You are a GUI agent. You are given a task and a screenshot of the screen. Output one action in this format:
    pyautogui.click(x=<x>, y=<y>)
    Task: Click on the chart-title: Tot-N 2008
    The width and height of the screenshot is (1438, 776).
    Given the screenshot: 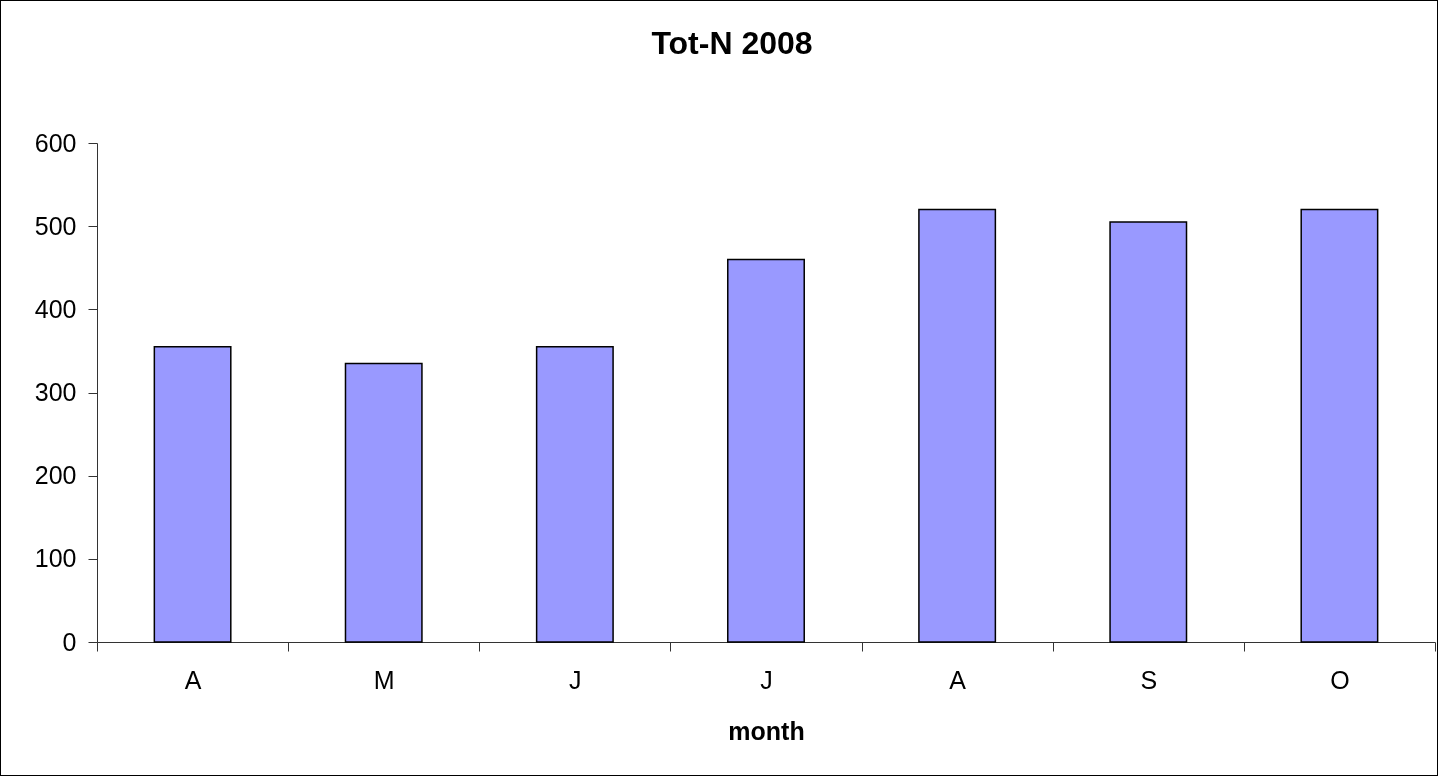 What is the action you would take?
    pyautogui.click(x=732, y=43)
    